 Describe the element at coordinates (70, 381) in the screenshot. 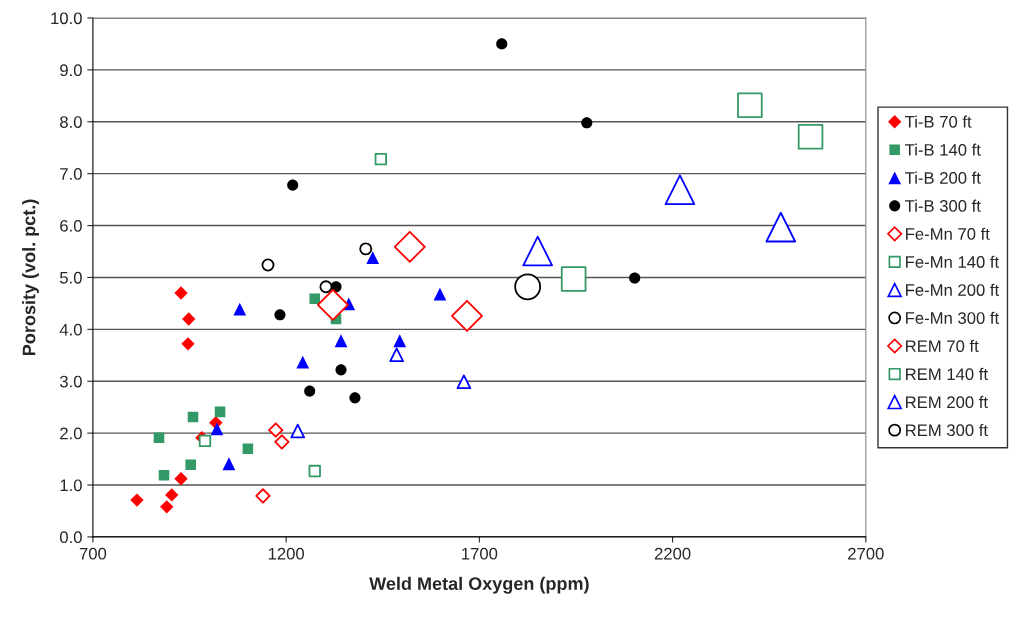

I see `y-tick-label: 3.0` at that location.